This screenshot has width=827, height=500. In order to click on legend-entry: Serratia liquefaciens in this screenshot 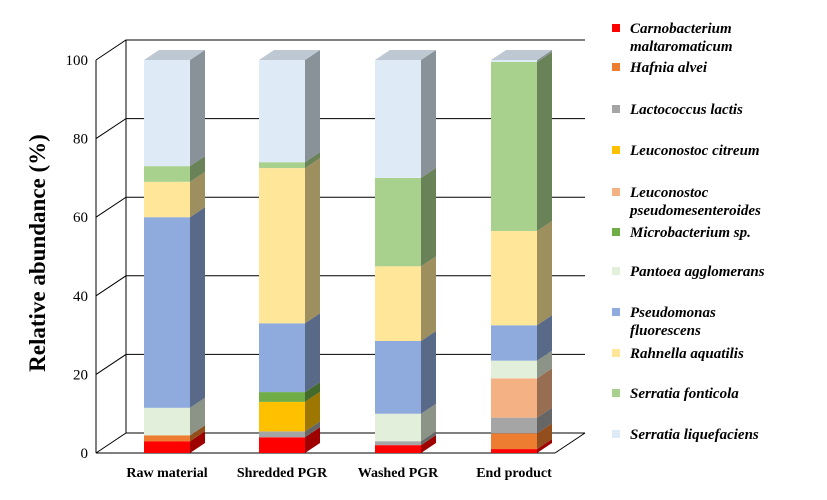, I will do `click(685, 435)`.